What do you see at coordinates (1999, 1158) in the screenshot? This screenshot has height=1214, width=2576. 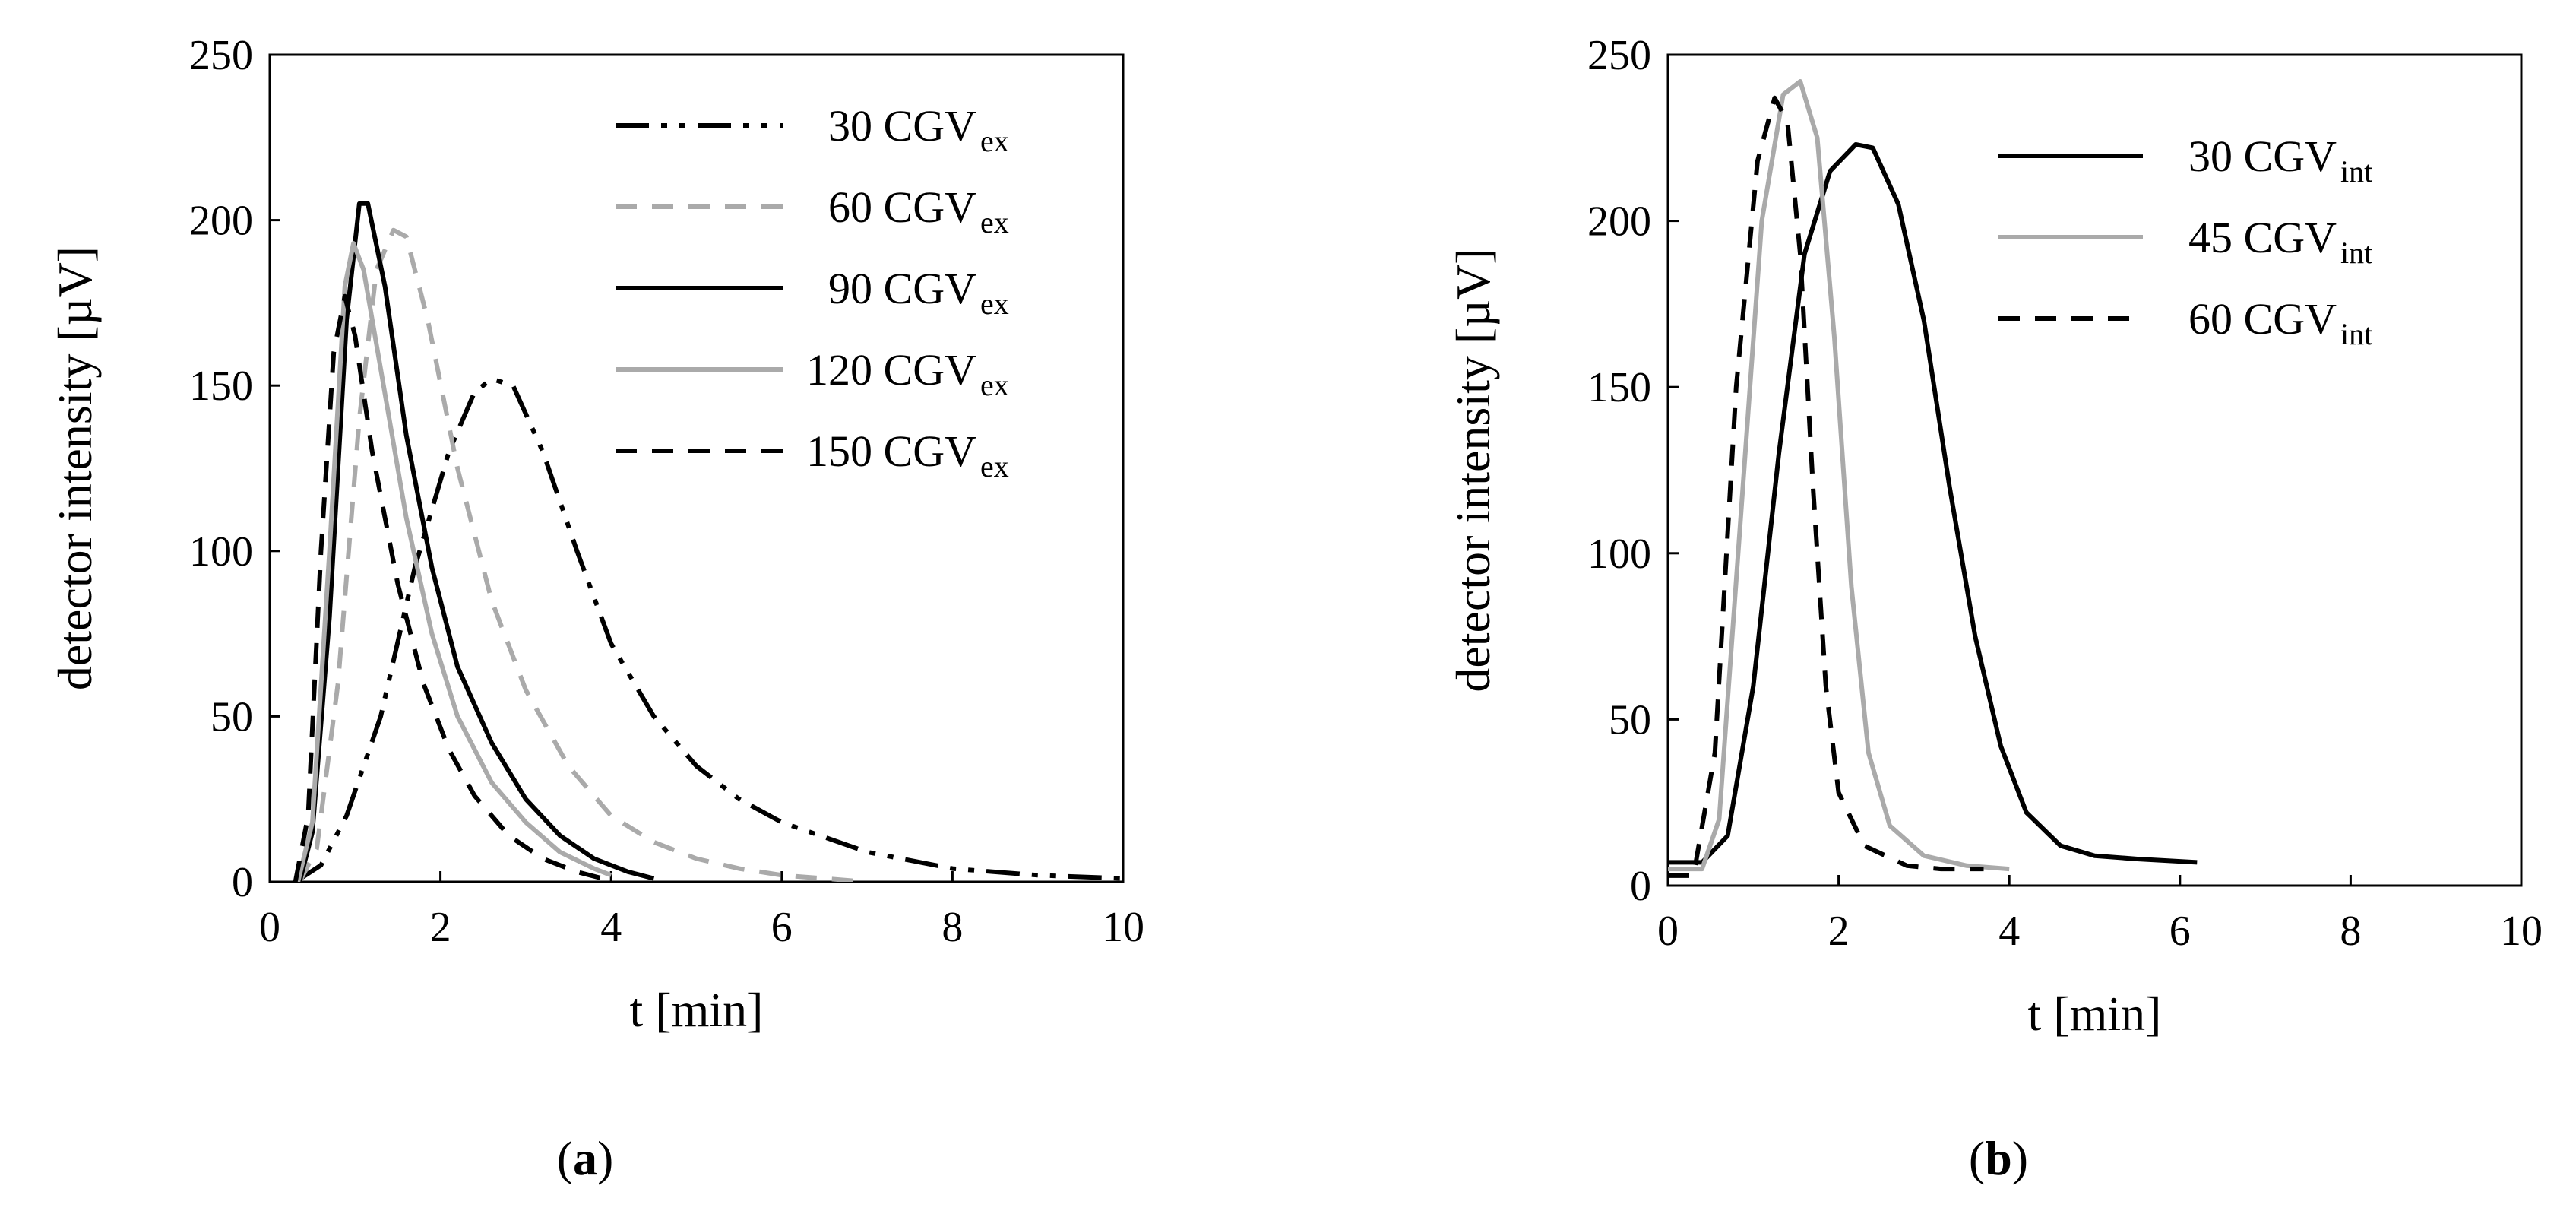 I see `panel-caption: (b)` at bounding box center [1999, 1158].